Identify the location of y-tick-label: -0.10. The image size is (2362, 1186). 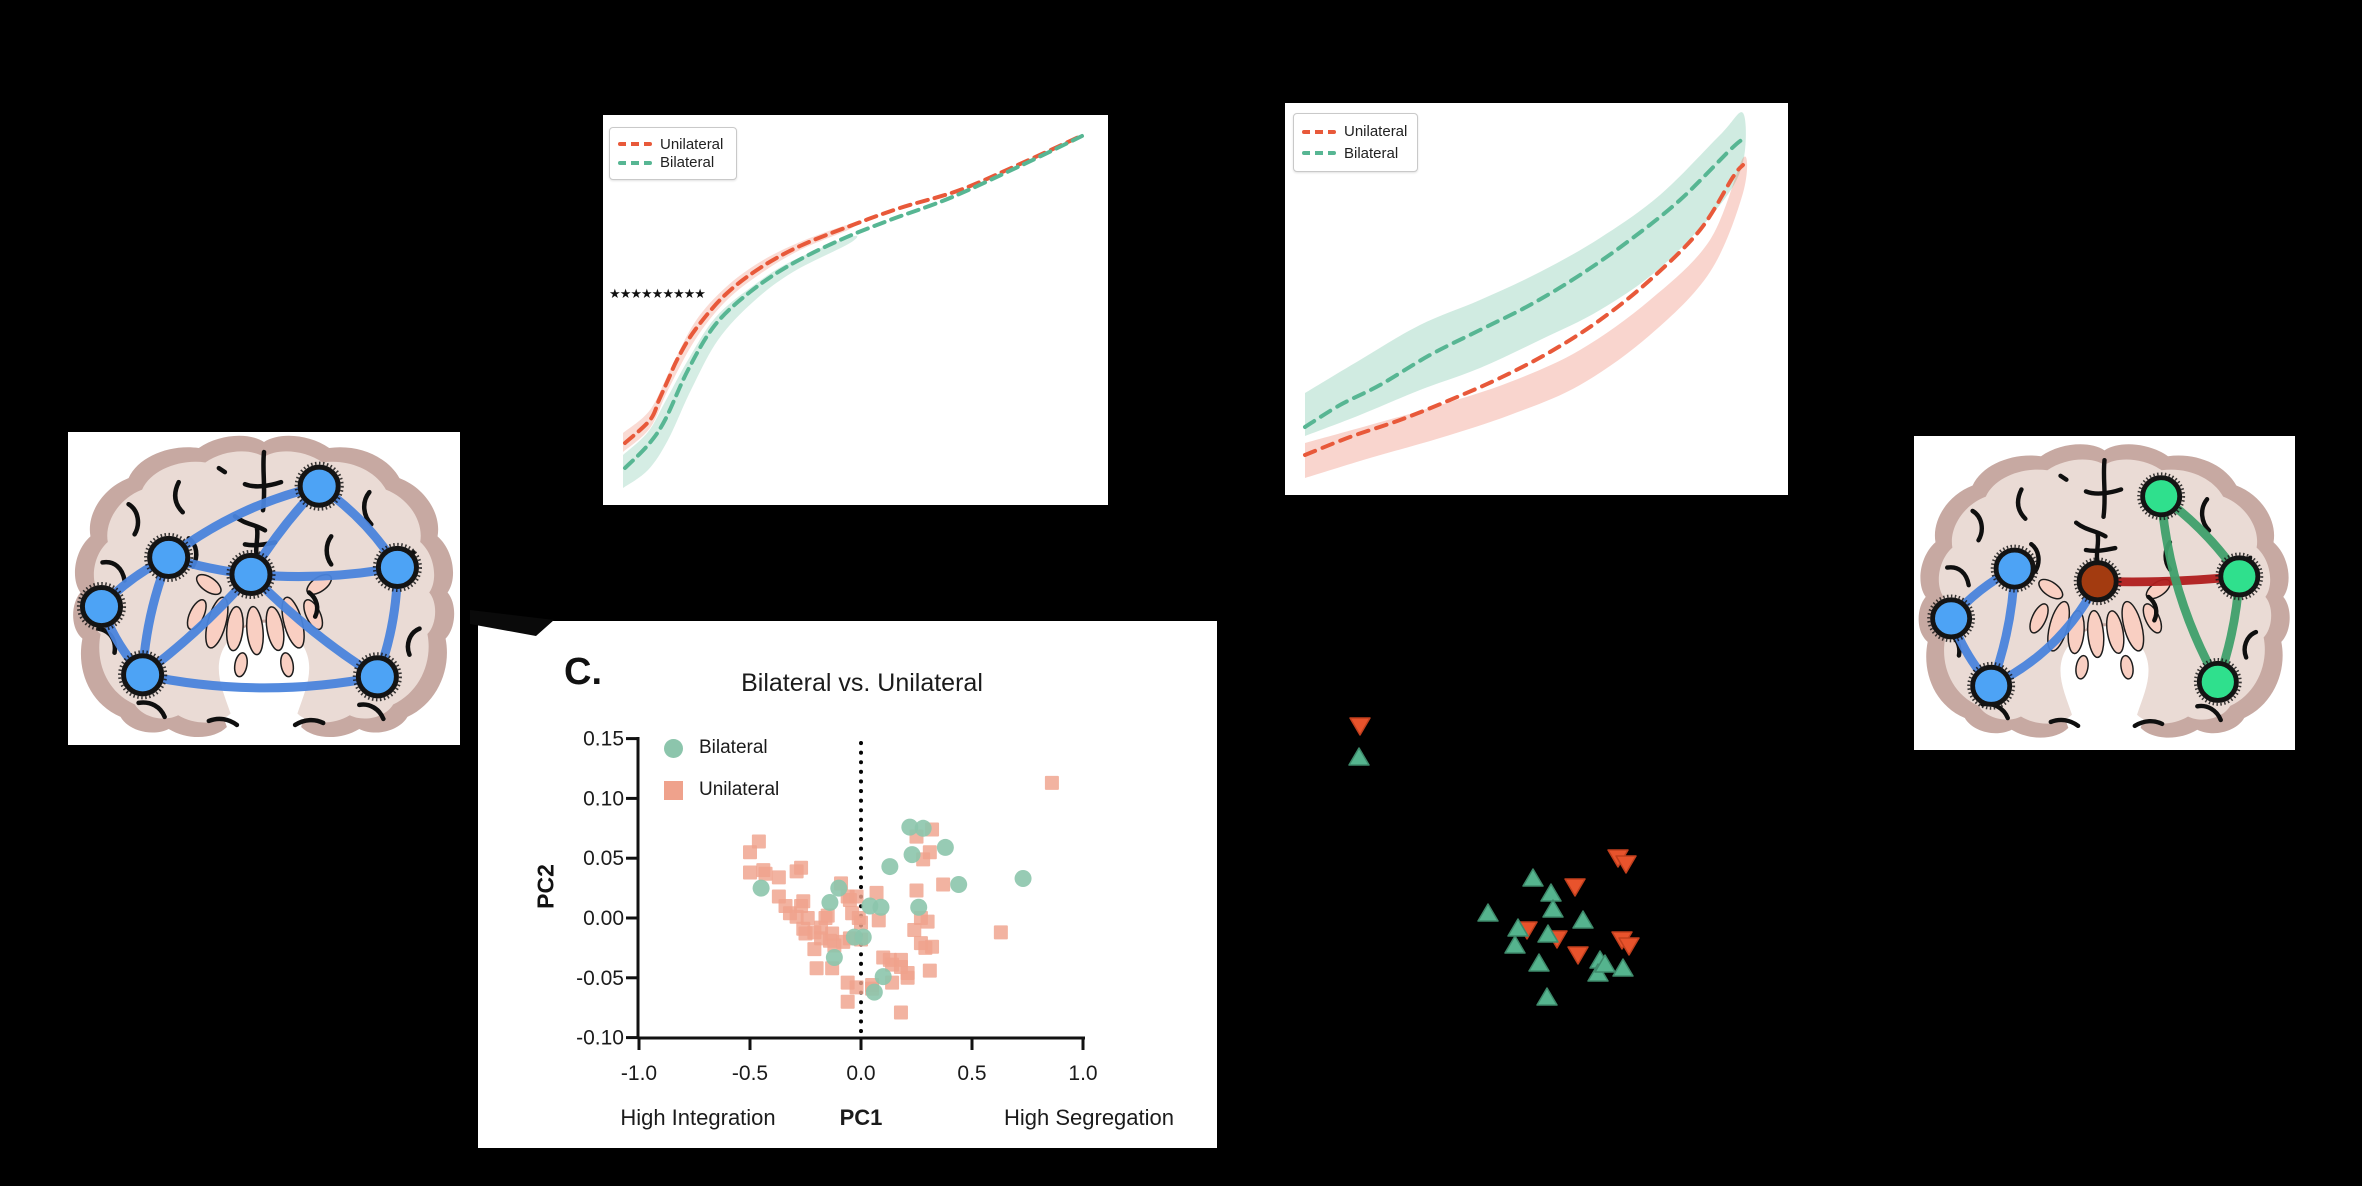
(600, 1038).